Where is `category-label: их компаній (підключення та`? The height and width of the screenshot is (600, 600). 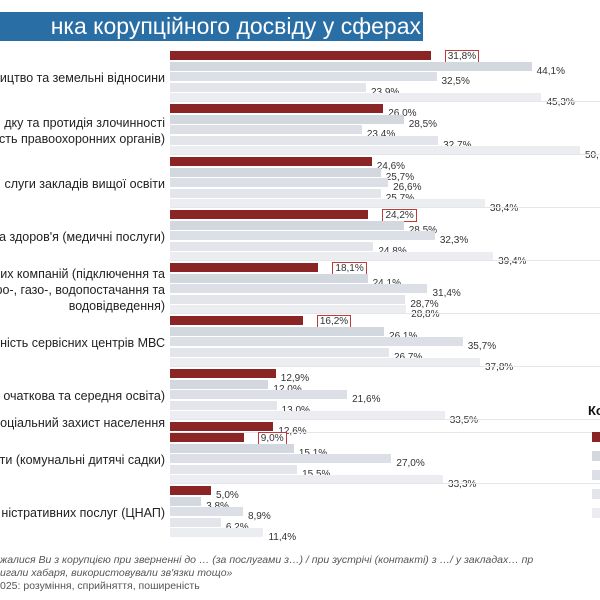 category-label: их компаній (підключення та is located at coordinates (82, 273).